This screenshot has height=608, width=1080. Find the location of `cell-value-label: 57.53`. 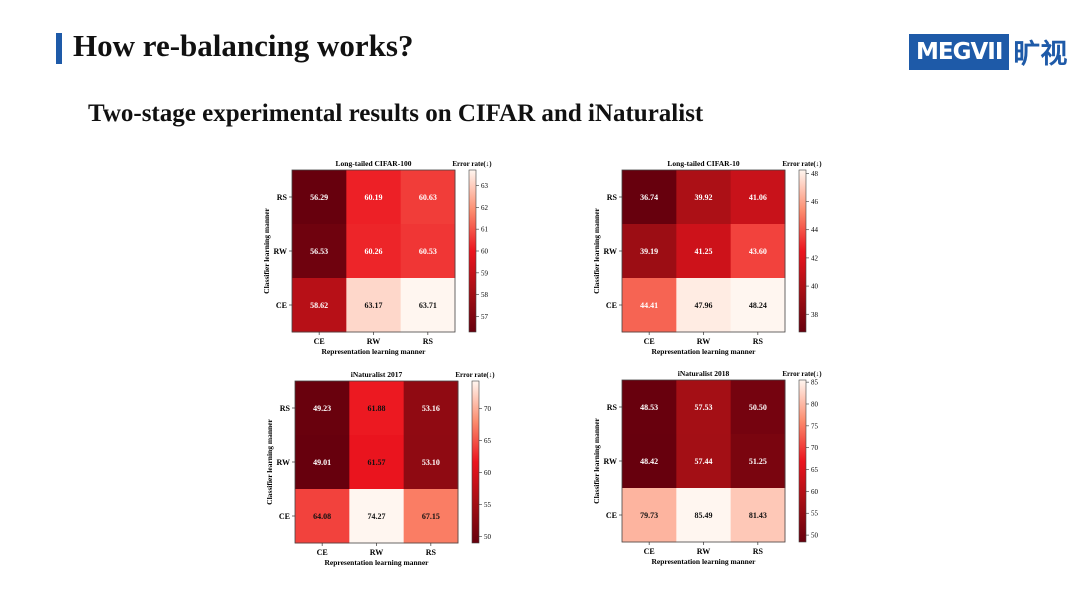

cell-value-label: 57.53 is located at coordinates (704, 407).